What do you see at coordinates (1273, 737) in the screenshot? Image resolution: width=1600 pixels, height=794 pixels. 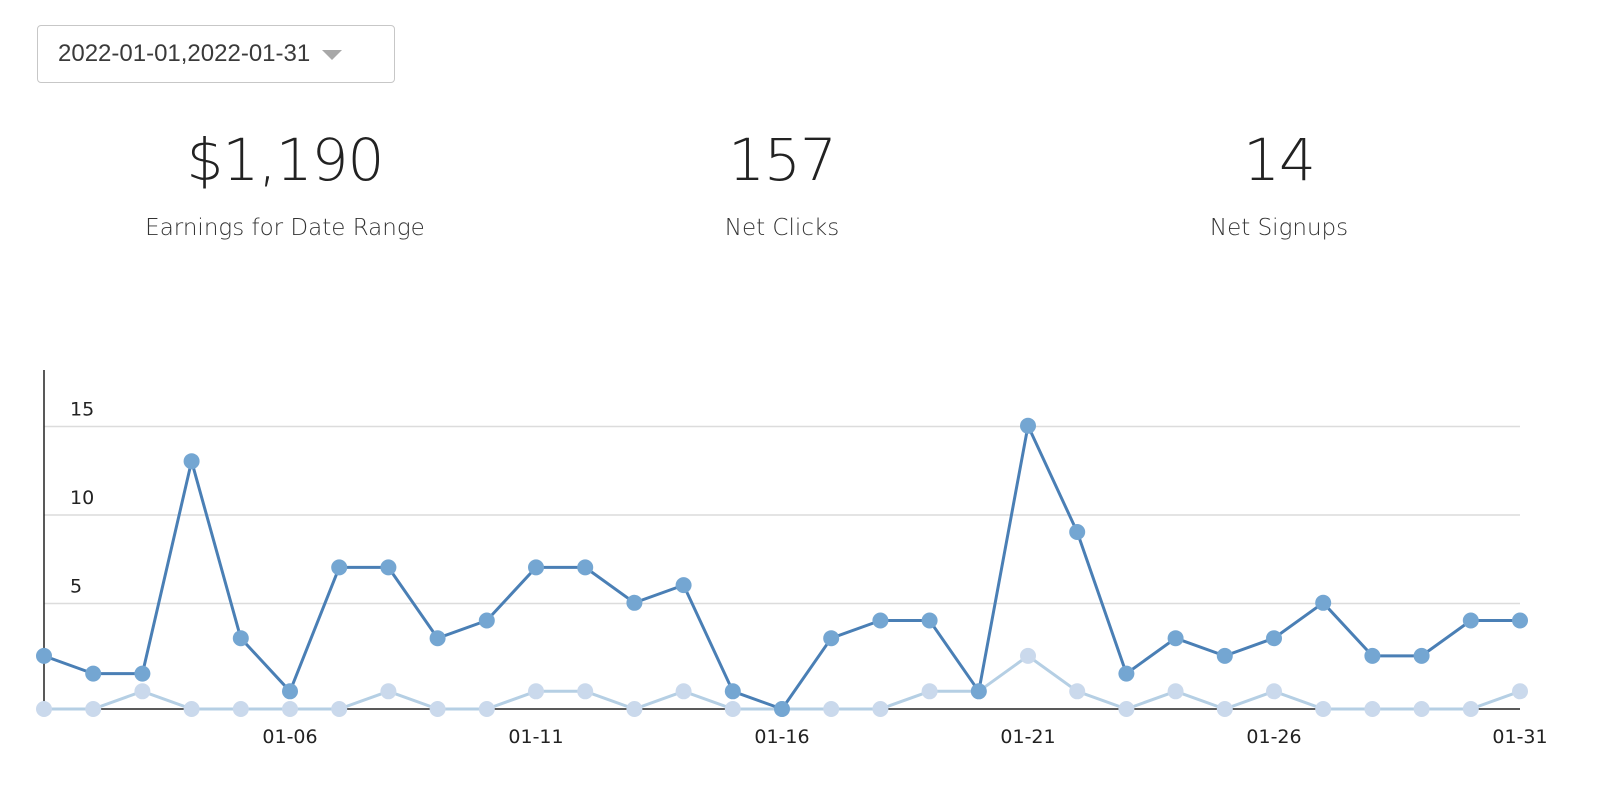 I see `x-tick-label: 01-26` at bounding box center [1273, 737].